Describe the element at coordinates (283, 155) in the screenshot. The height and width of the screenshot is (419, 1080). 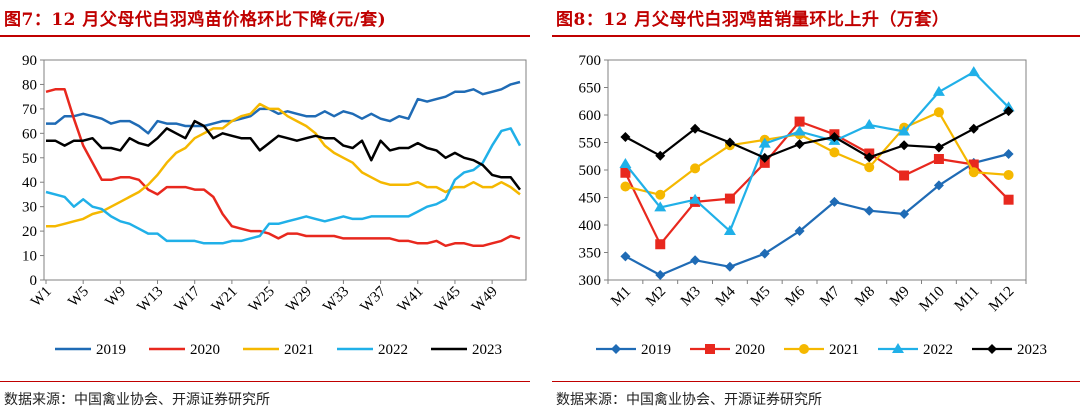
I see `series-line-2023` at that location.